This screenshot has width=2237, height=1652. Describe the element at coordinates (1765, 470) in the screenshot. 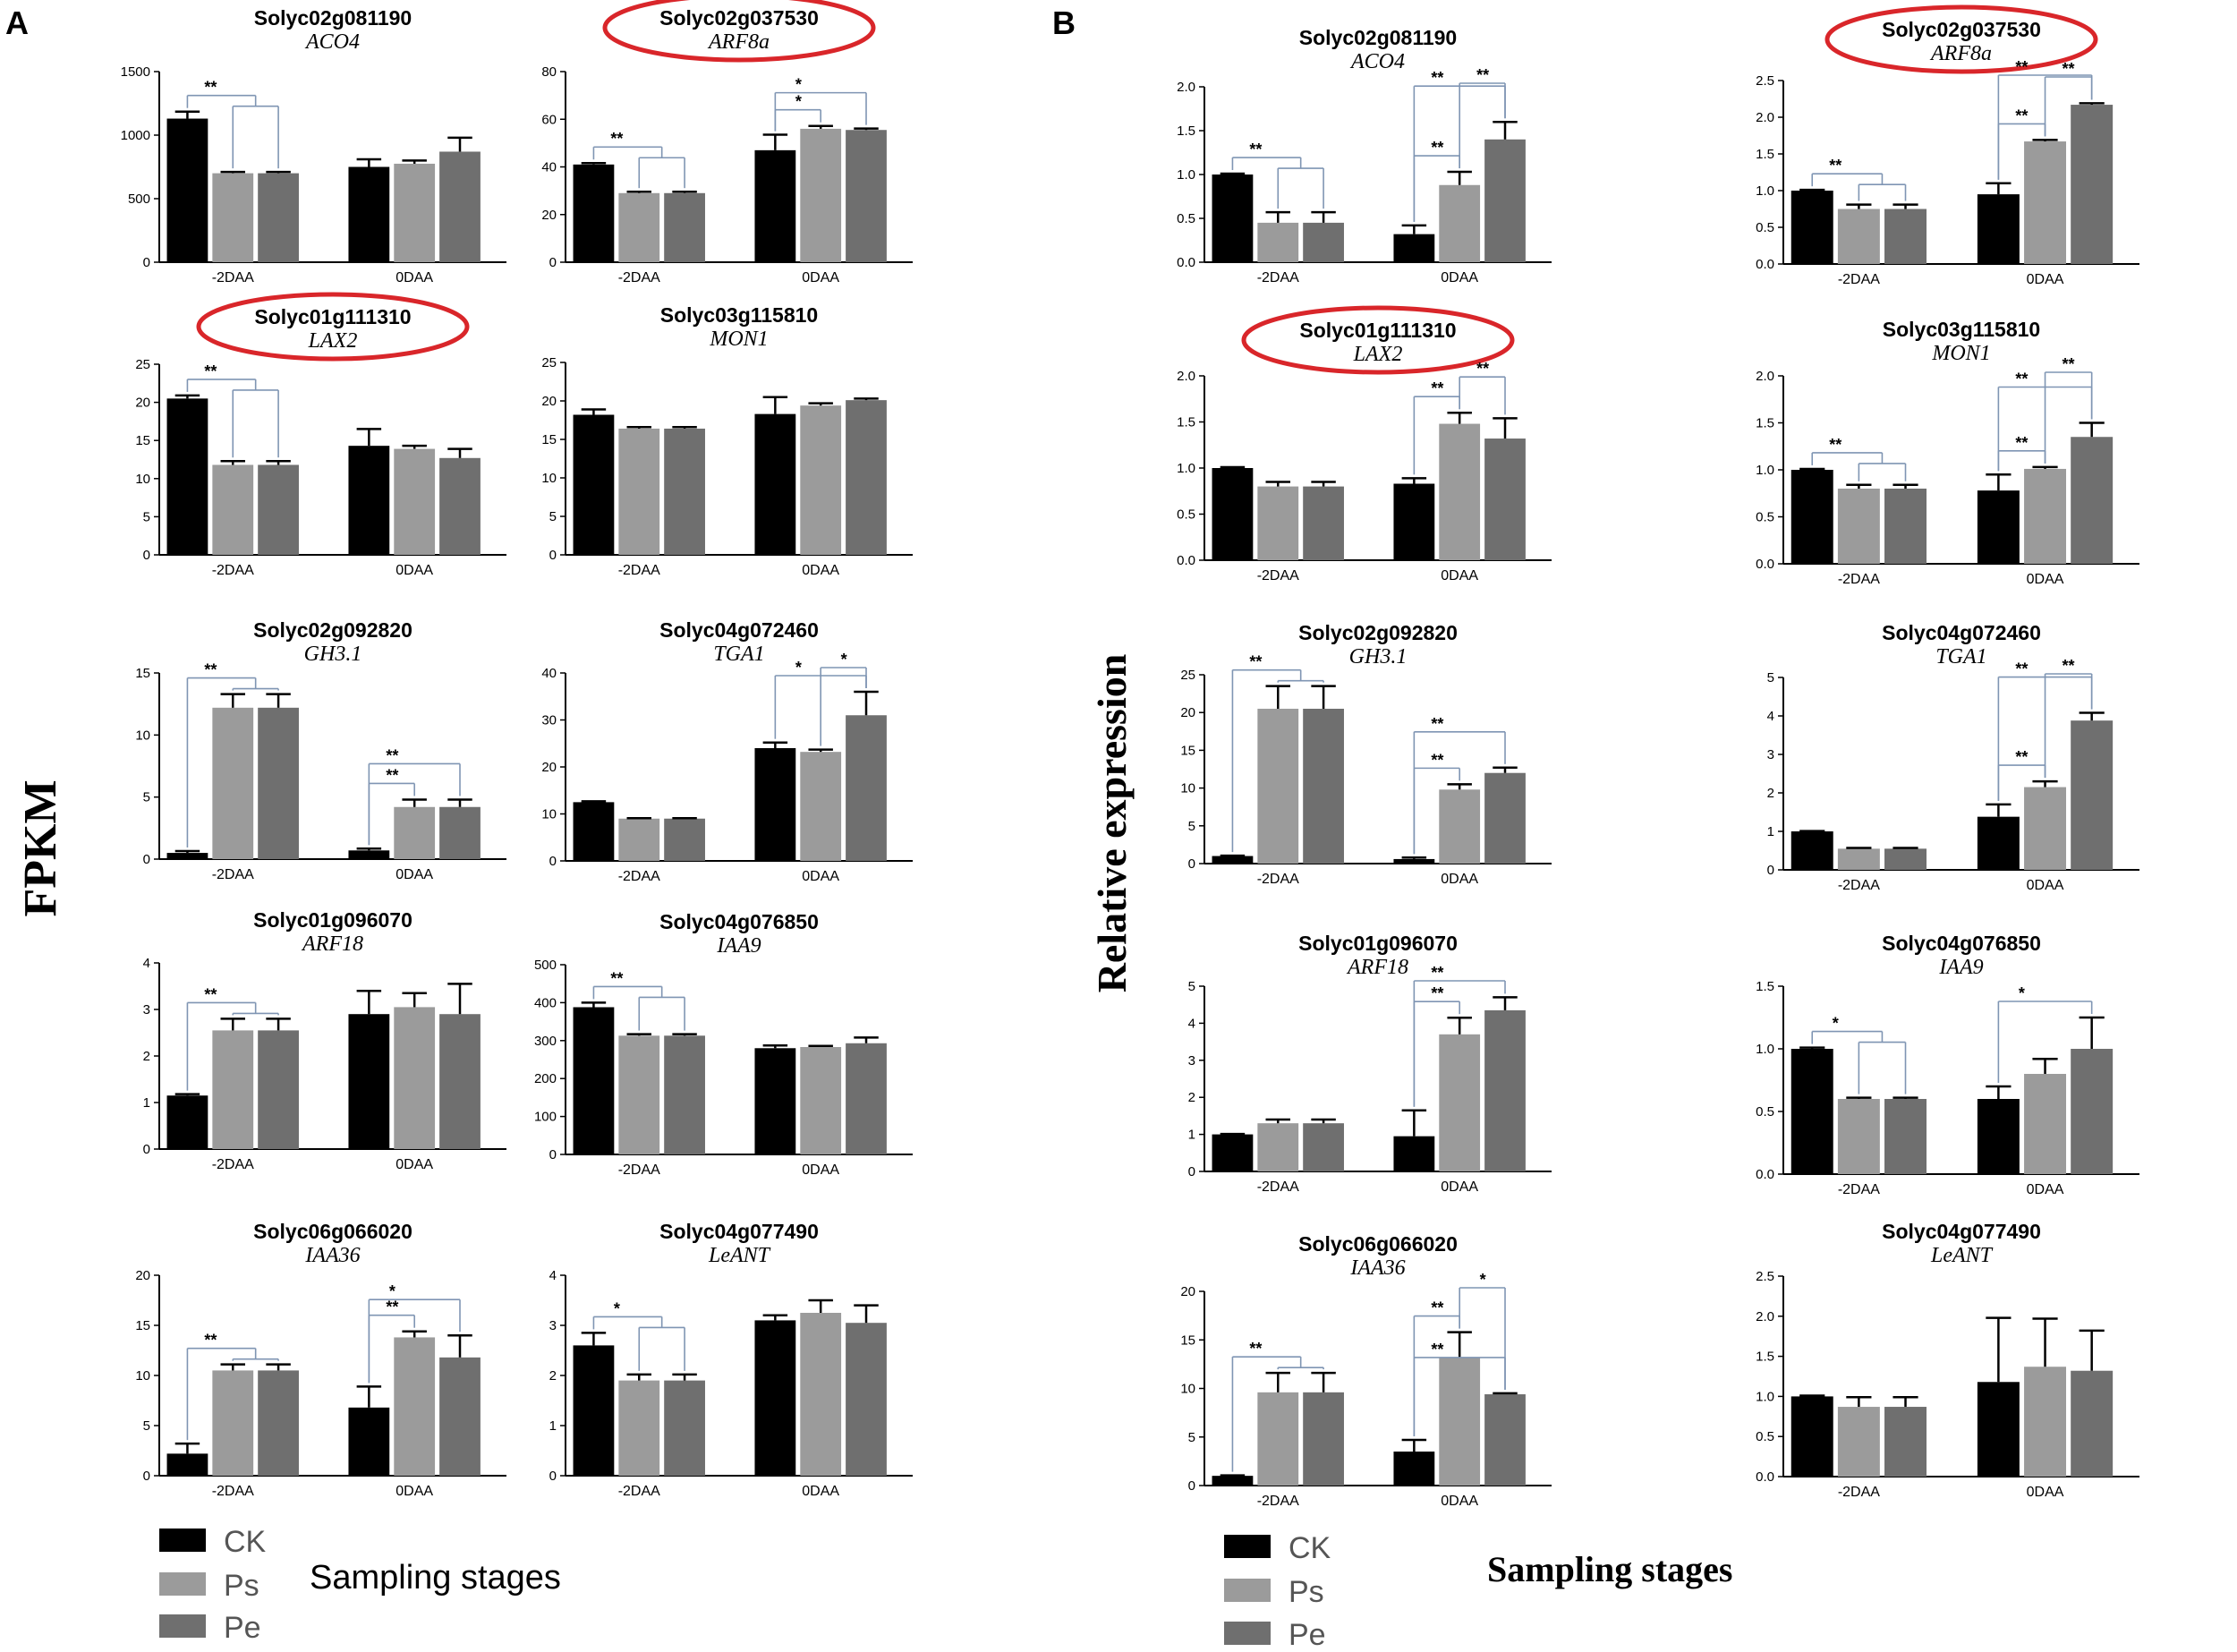

I see `y-tick-label: 1.0` at that location.